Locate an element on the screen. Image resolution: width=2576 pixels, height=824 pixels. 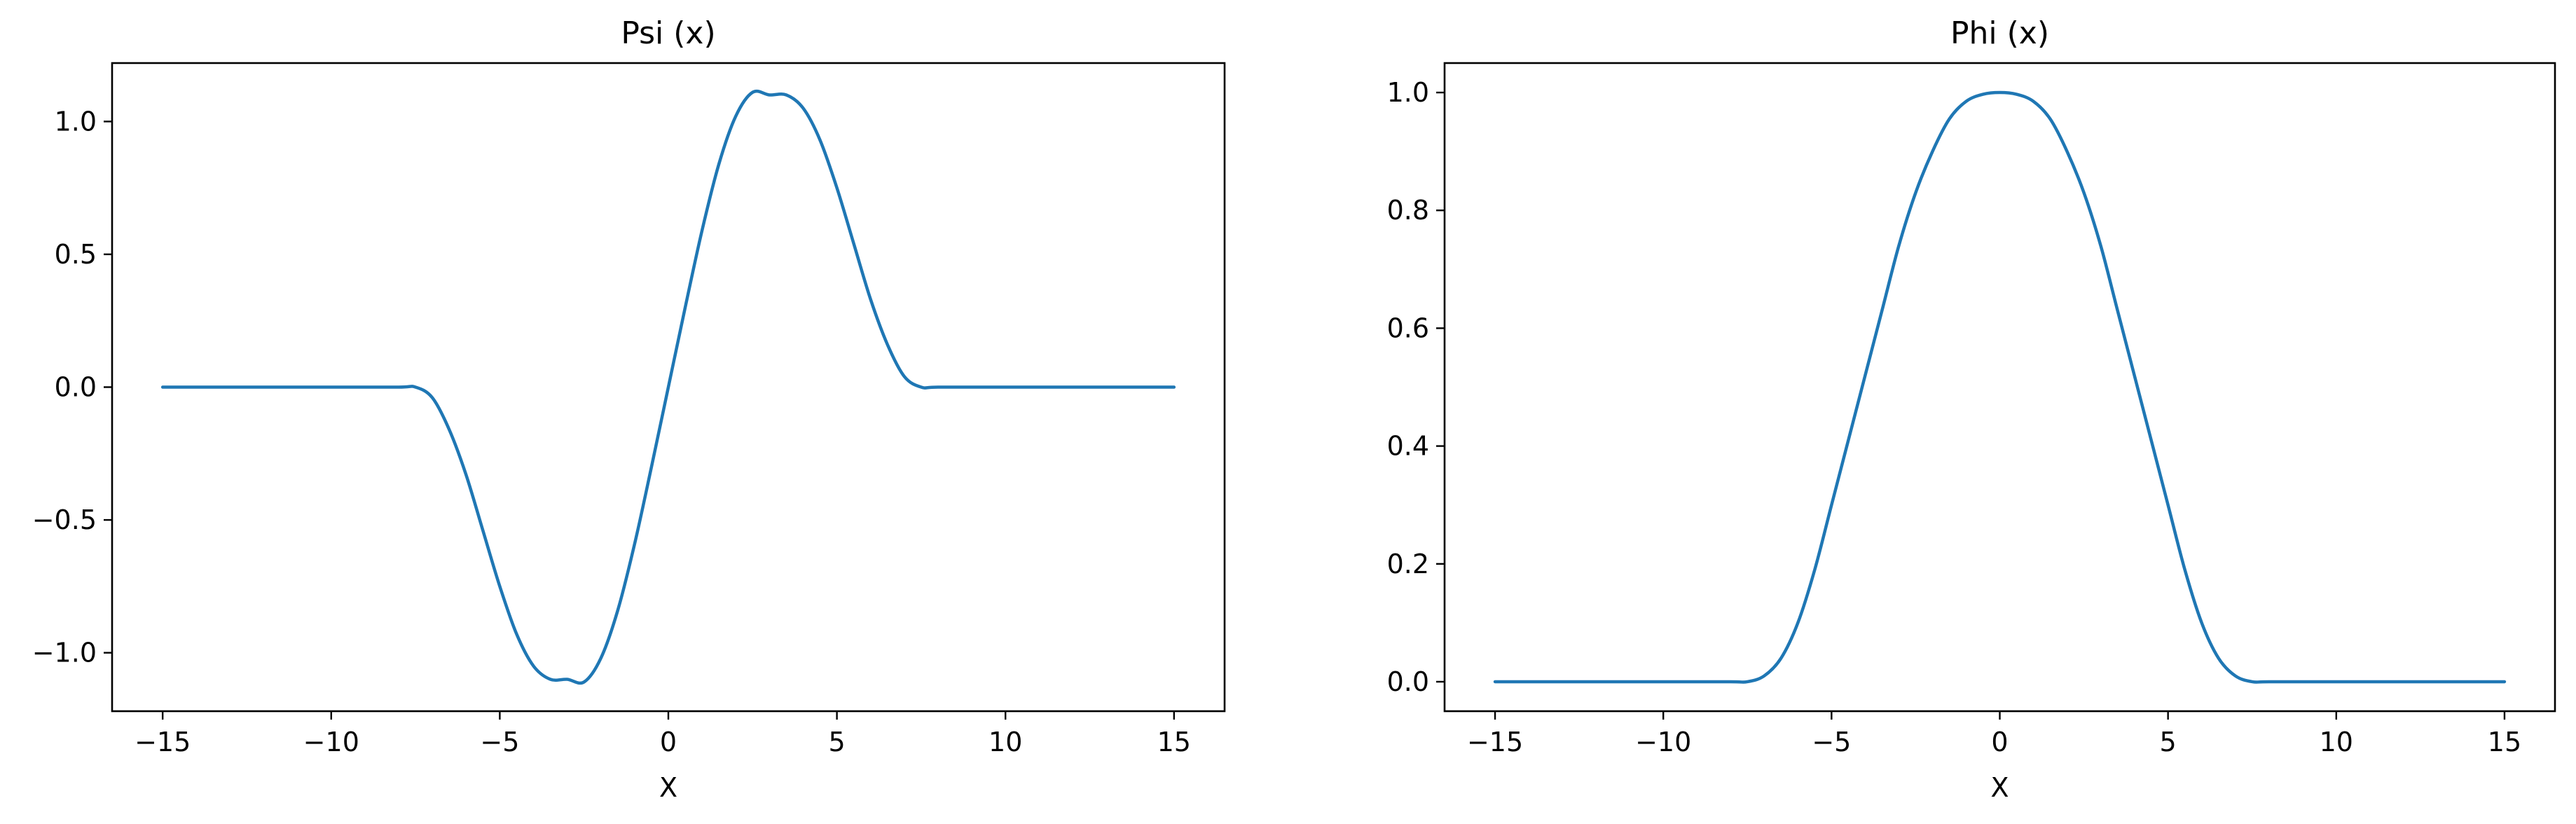
phi-chart-title: Phi (x) is located at coordinates (1999, 33).